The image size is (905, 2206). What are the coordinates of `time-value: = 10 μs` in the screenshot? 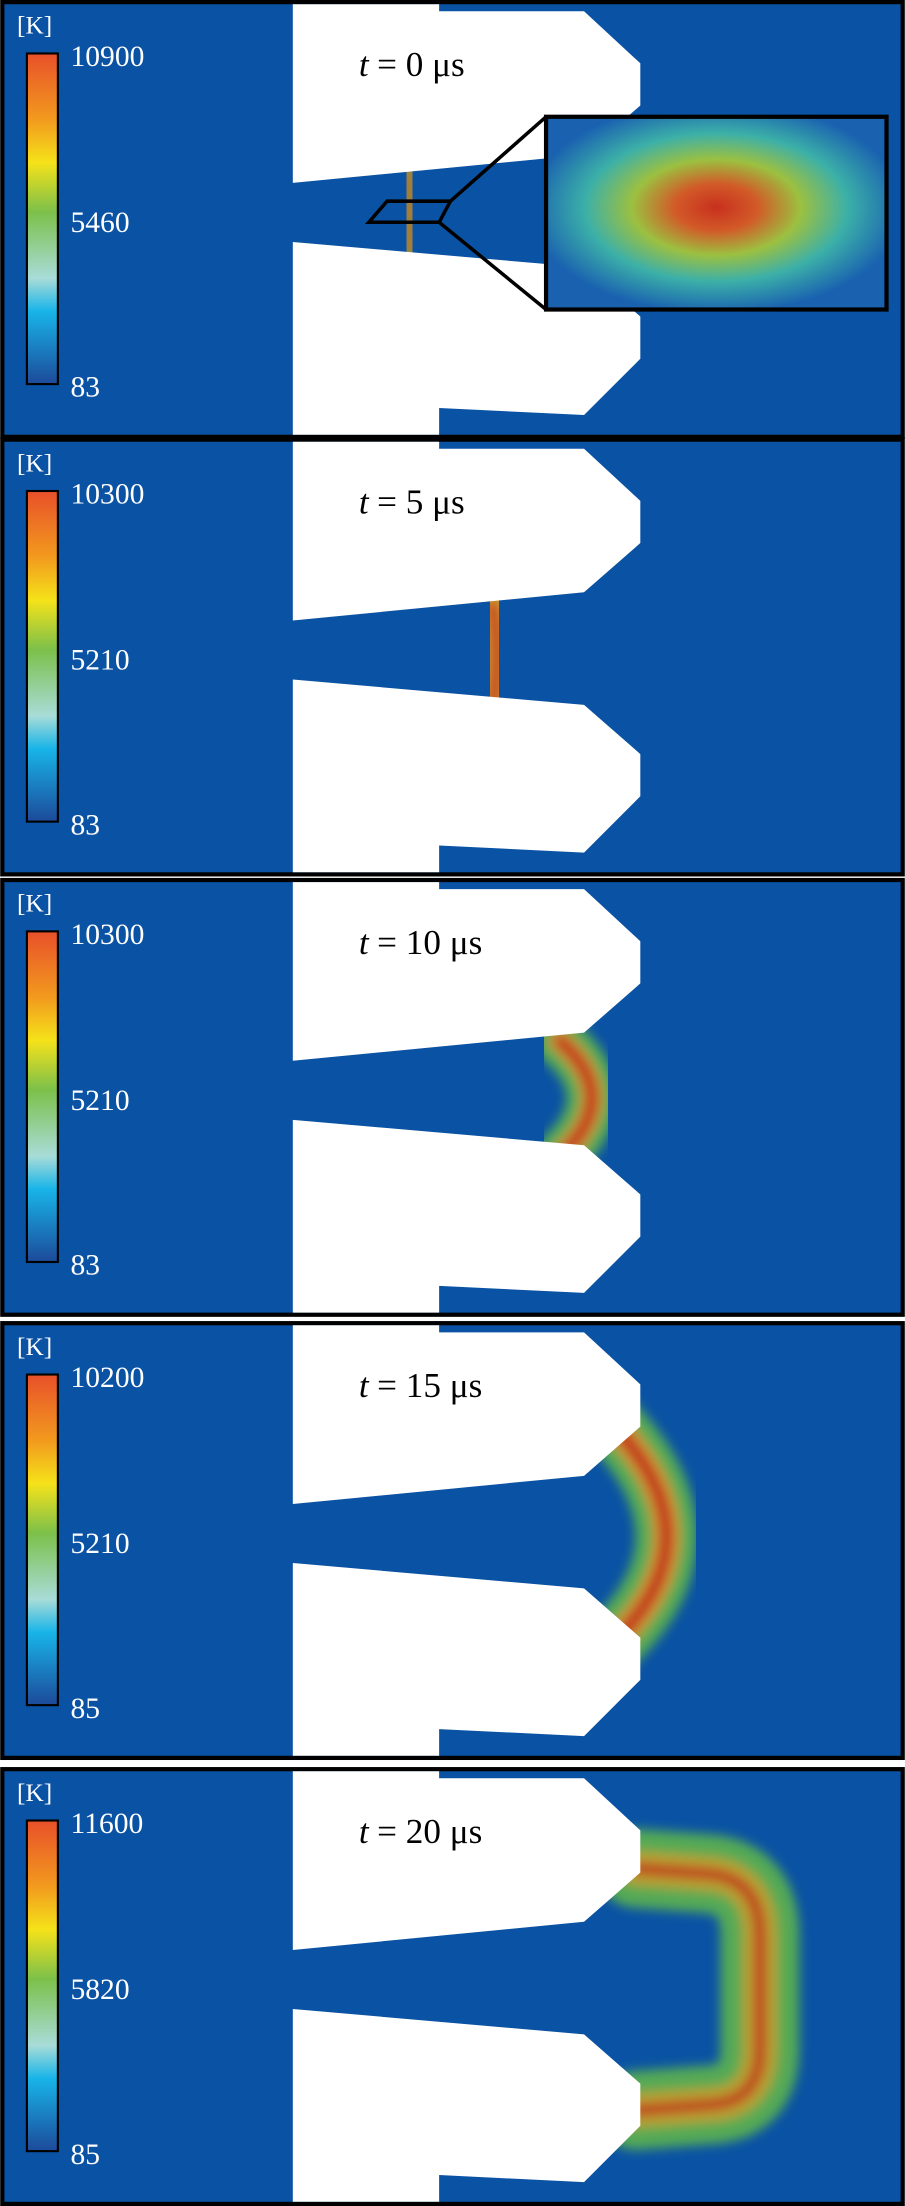 It's located at (429, 942).